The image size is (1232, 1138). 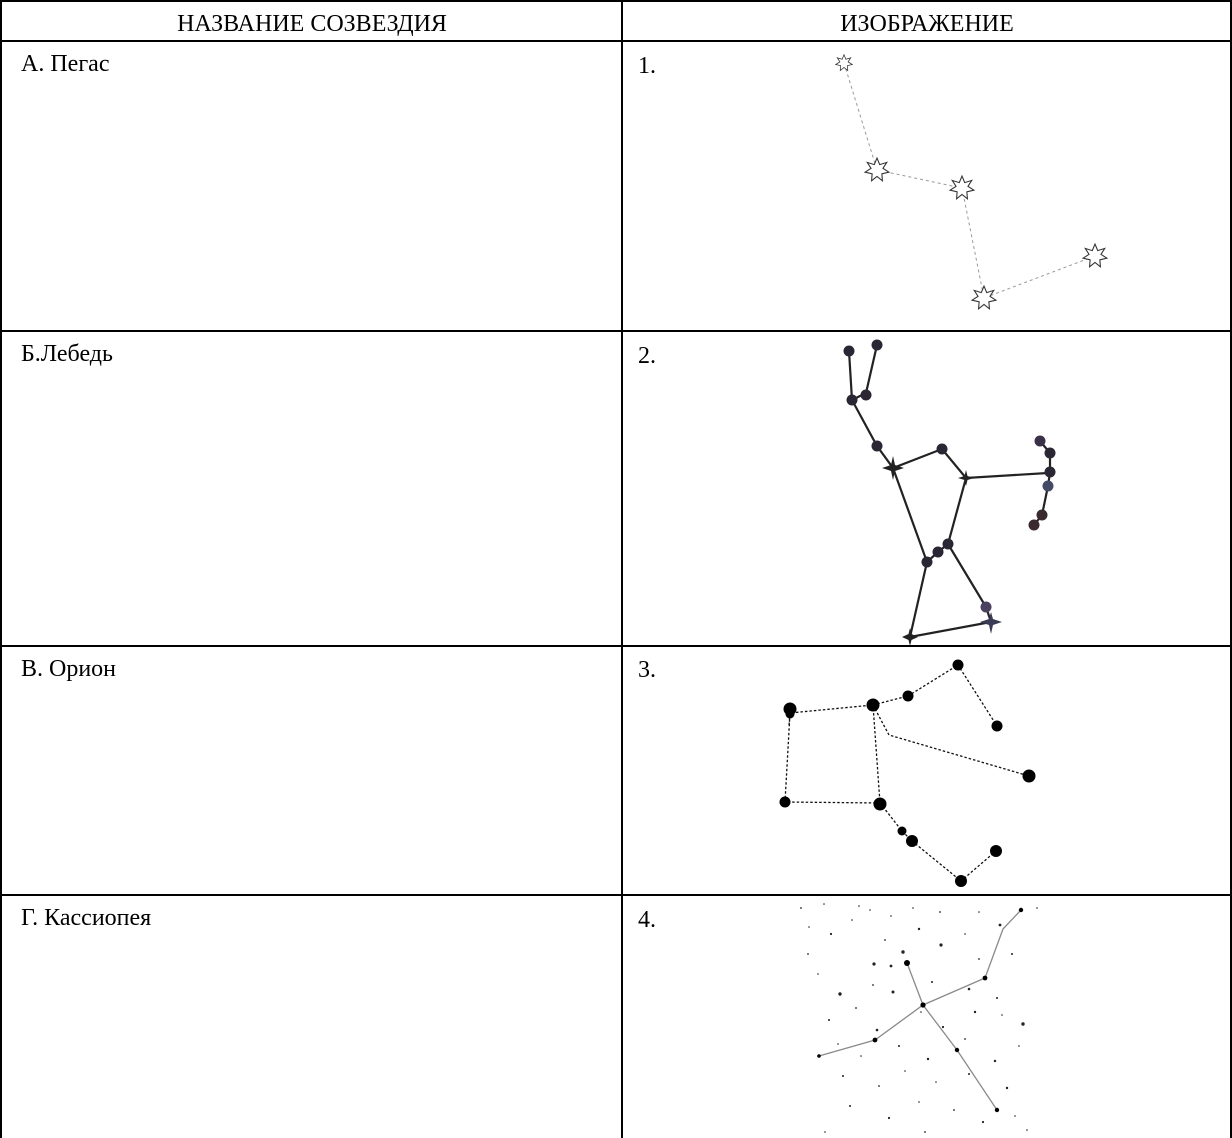 What do you see at coordinates (65, 64) in the screenshot?
I see `row-name-pegasus: А. Пегас` at bounding box center [65, 64].